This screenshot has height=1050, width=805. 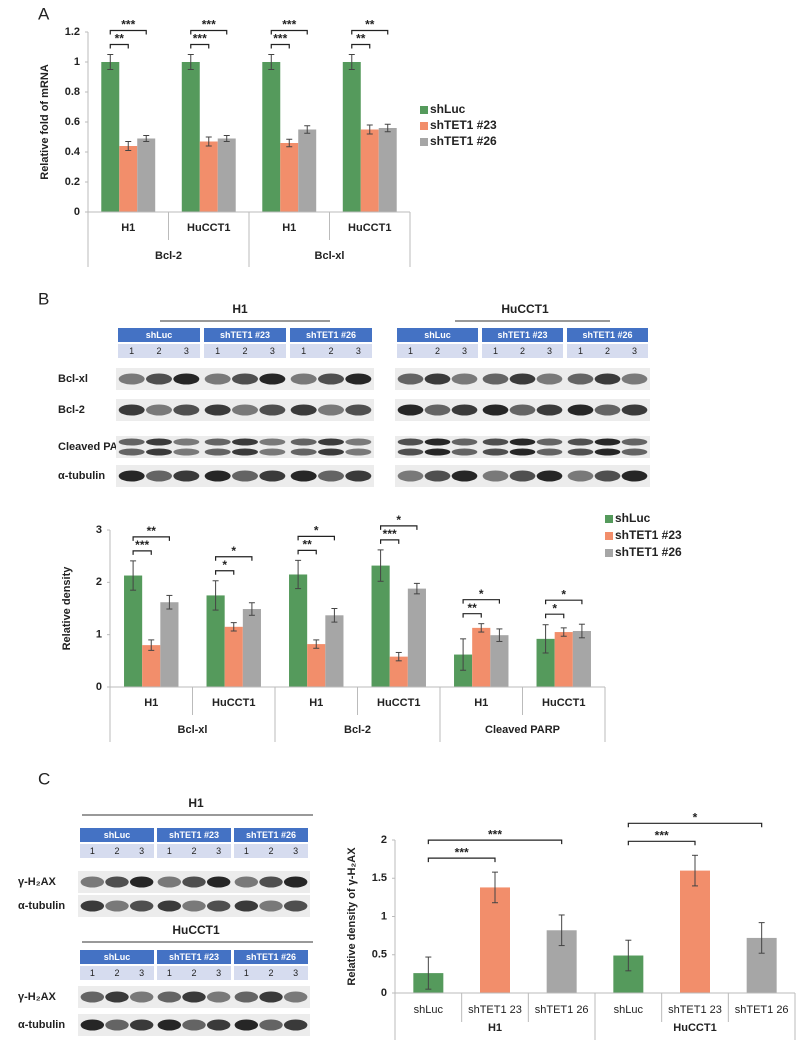 I want to click on blot-row-label: α-tubulin, so click(x=81, y=476).